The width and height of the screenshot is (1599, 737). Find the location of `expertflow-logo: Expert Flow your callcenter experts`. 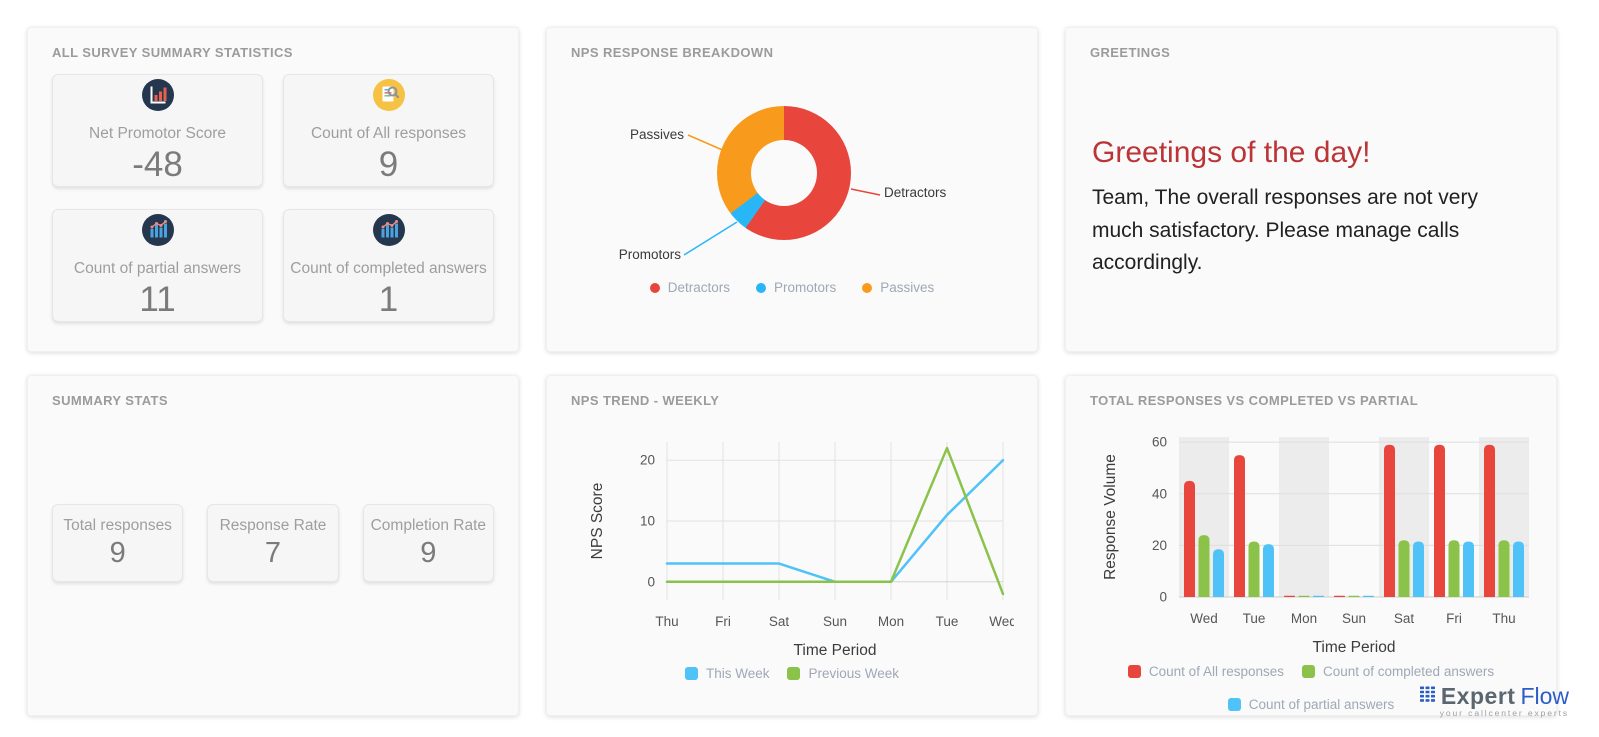

expertflow-logo: Expert Flow your callcenter experts is located at coordinates (1494, 700).